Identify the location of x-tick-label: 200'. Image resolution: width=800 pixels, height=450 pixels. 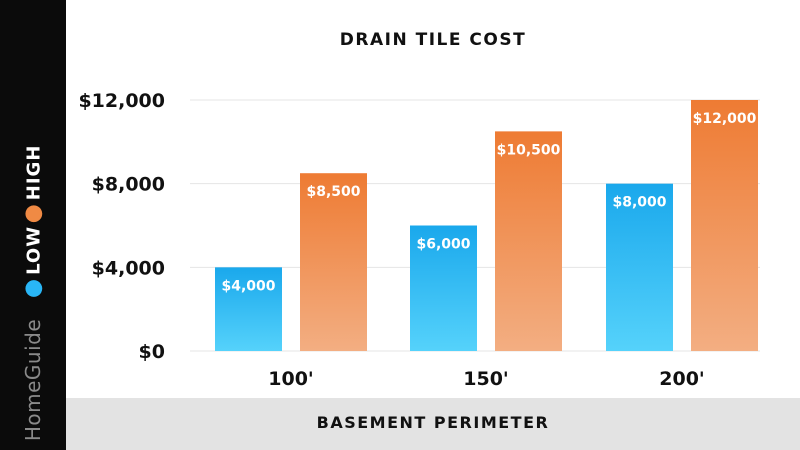
(681, 379).